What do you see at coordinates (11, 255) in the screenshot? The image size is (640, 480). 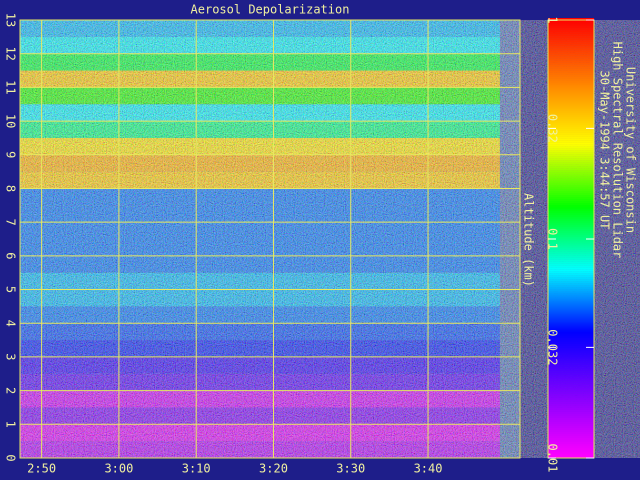 I see `y-tick-label: 6` at bounding box center [11, 255].